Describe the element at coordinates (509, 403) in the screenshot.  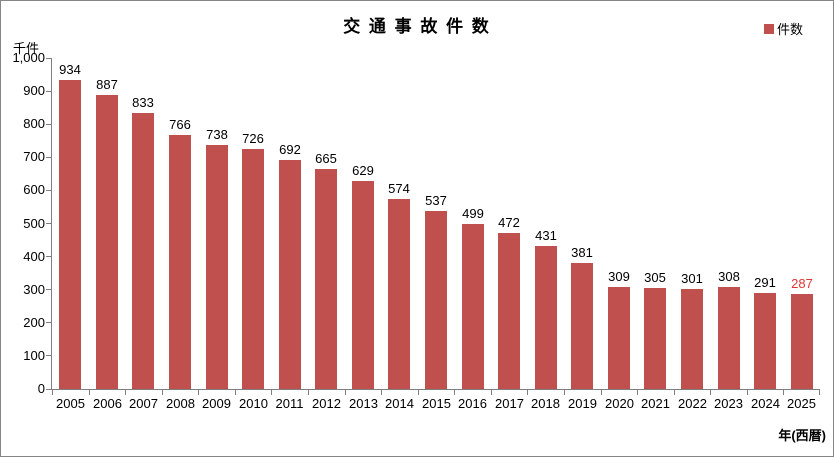
I see `x-tick-label: 2017` at that location.